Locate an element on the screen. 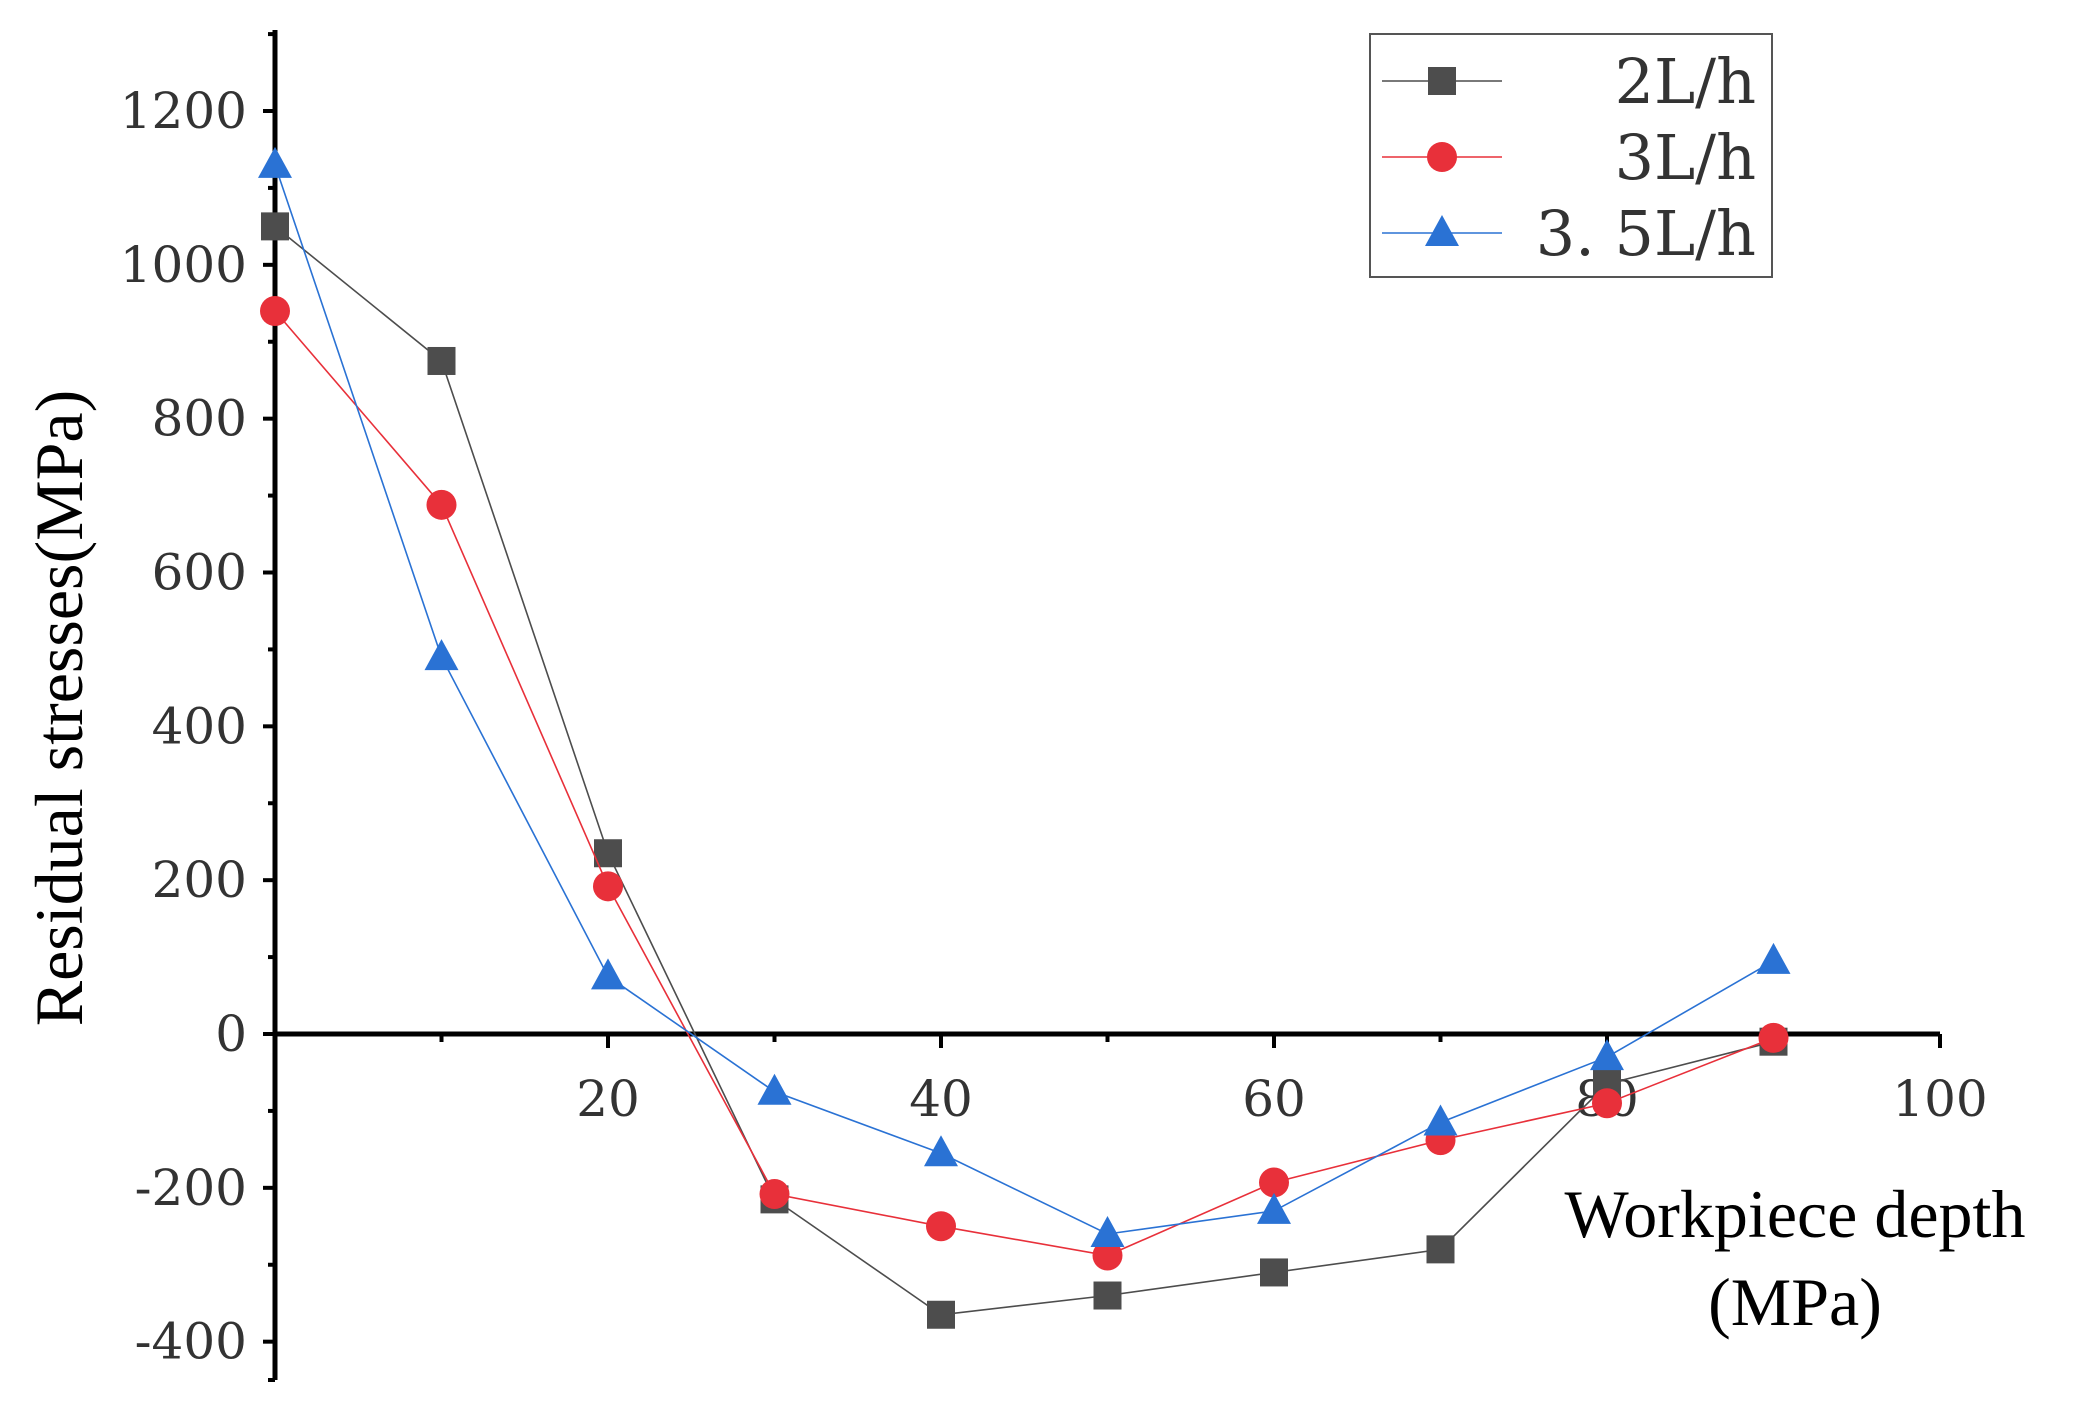 The width and height of the screenshot is (2074, 1413). y-axis-title: Residual stresses(MPa) is located at coordinates (59, 708).